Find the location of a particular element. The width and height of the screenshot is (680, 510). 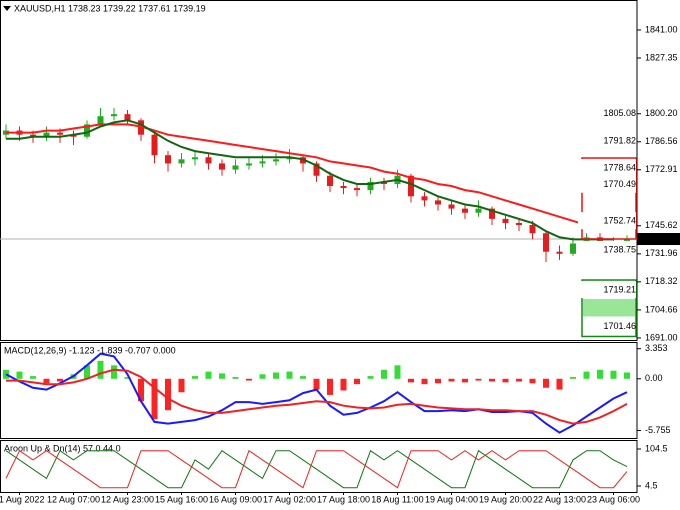

level-label: 1791.82 is located at coordinates (619, 140).